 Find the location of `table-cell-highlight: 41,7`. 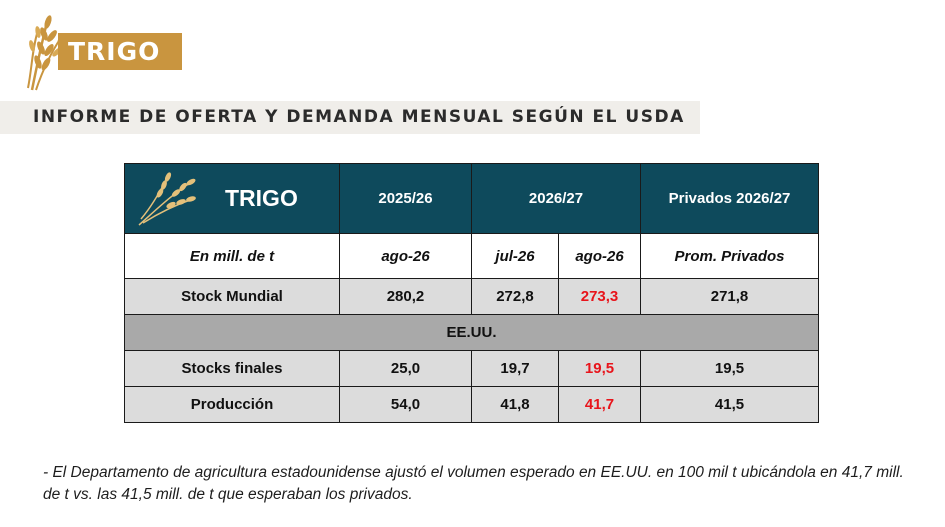

table-cell-highlight: 41,7 is located at coordinates (599, 404).